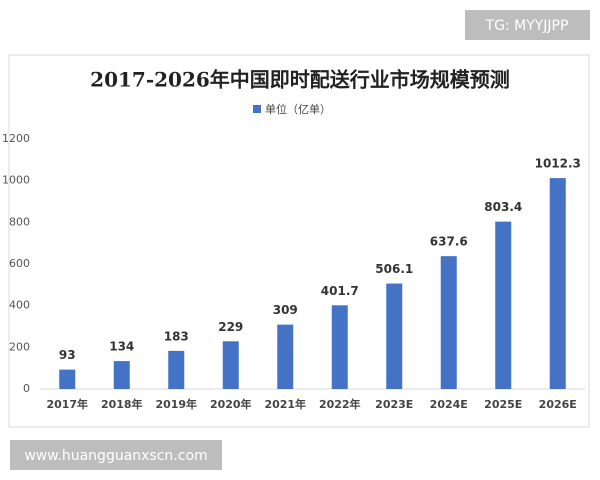  What do you see at coordinates (449, 242) in the screenshot?
I see `value-label: 637.6` at bounding box center [449, 242].